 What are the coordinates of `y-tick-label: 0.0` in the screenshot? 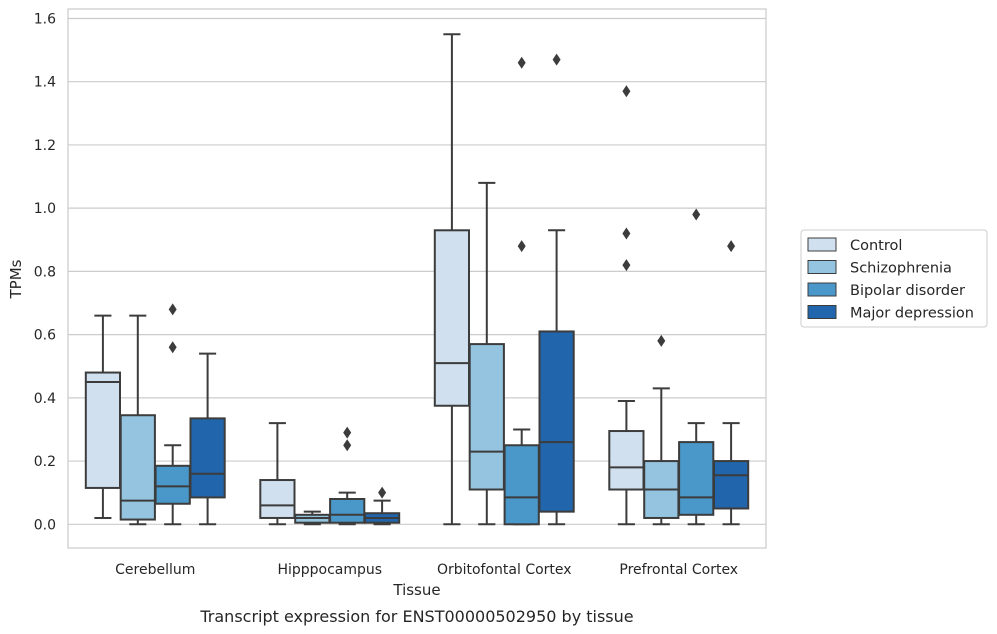 It's located at (45, 525).